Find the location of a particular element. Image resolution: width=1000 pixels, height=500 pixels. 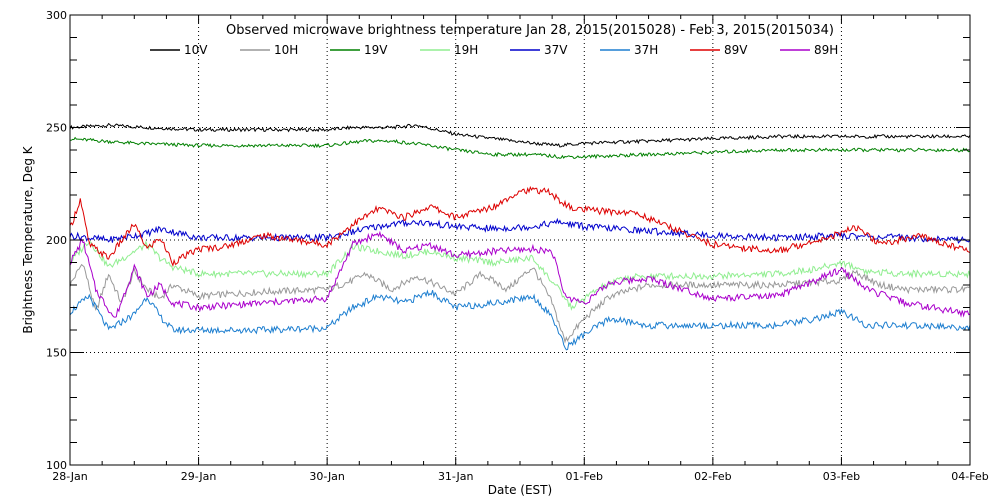

series-line-19h is located at coordinates (520, 275).